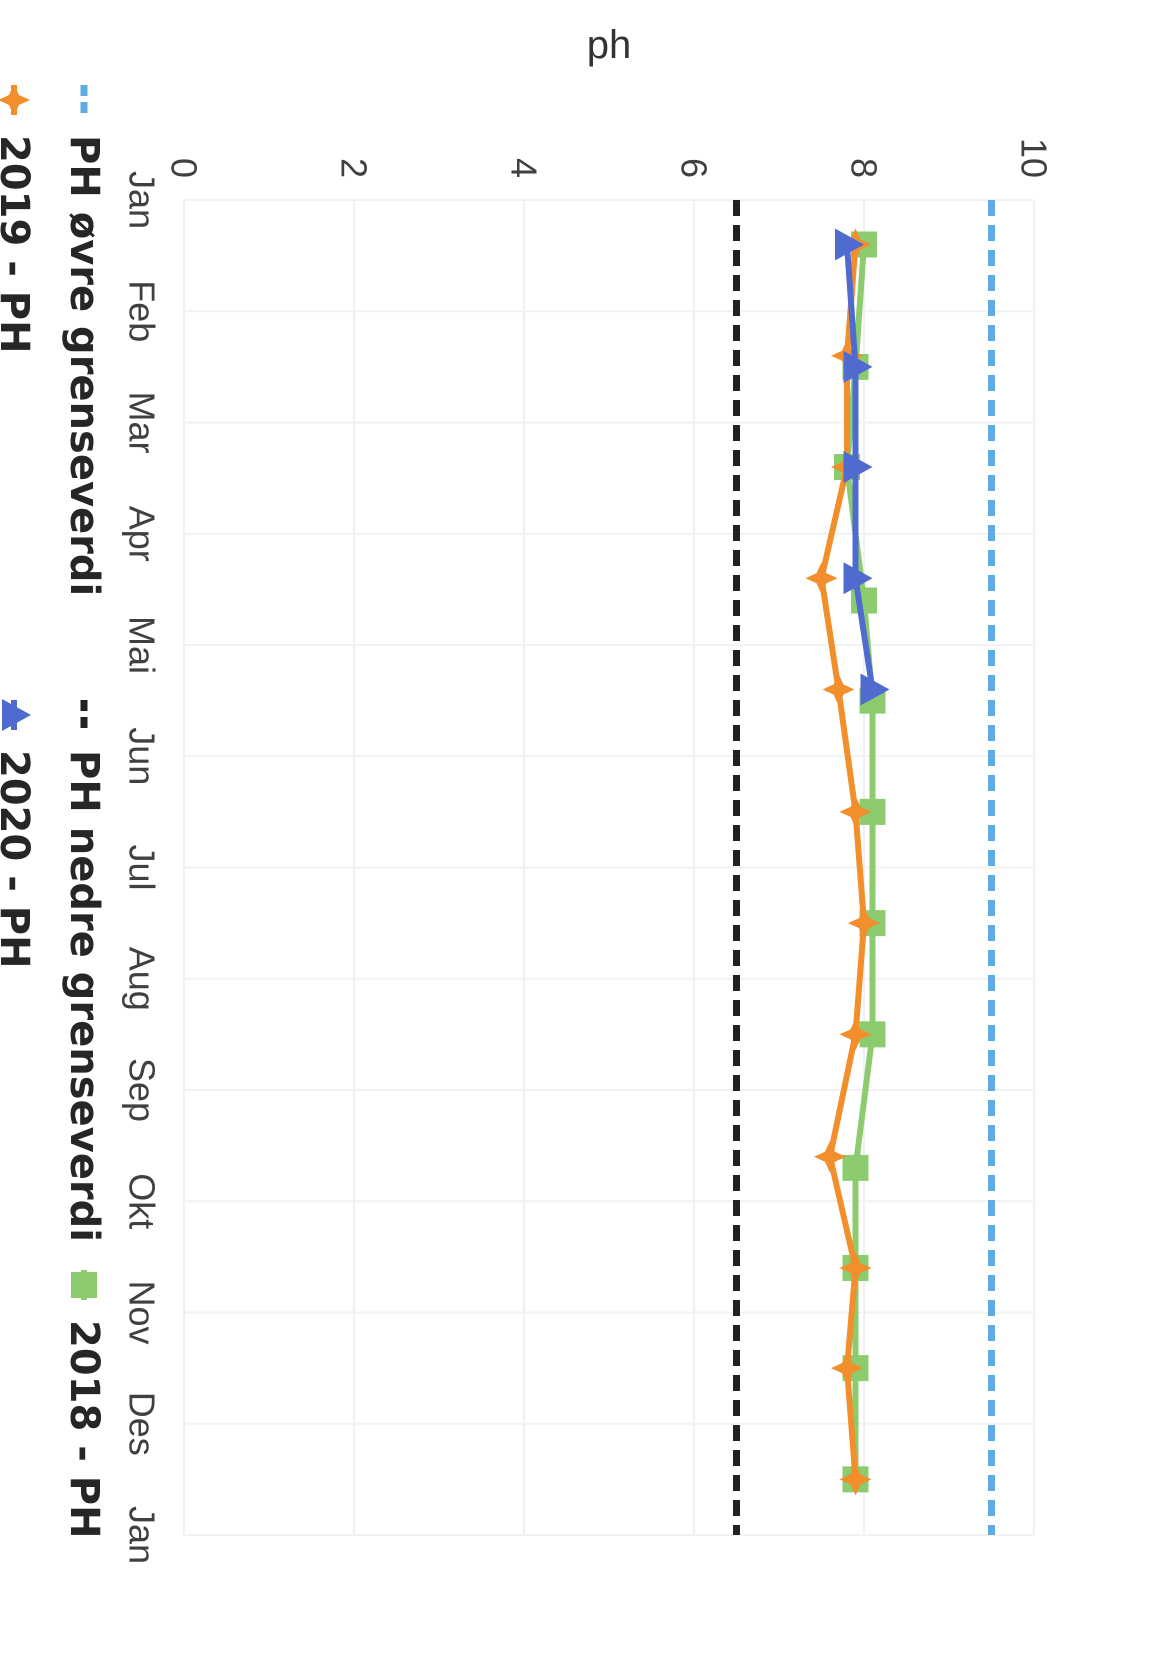 The image size is (1159, 1670). Describe the element at coordinates (142, 1312) in the screenshot. I see `x-tick-label: Nov` at that location.